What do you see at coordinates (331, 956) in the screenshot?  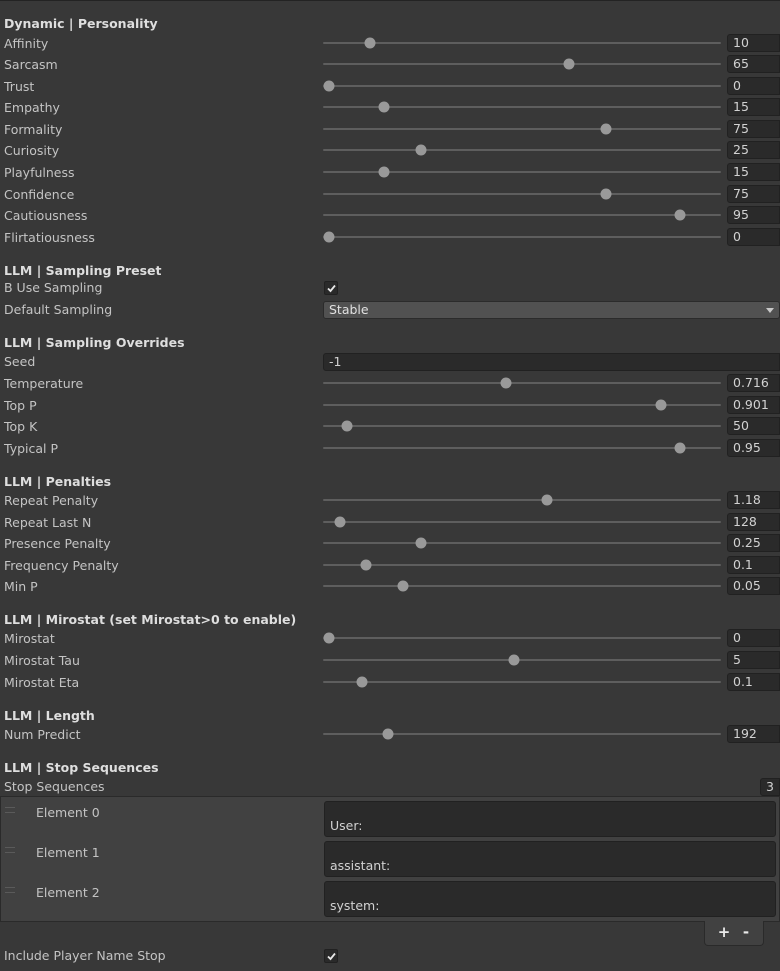 I see `include-player-name-stop-checkbox` at bounding box center [331, 956].